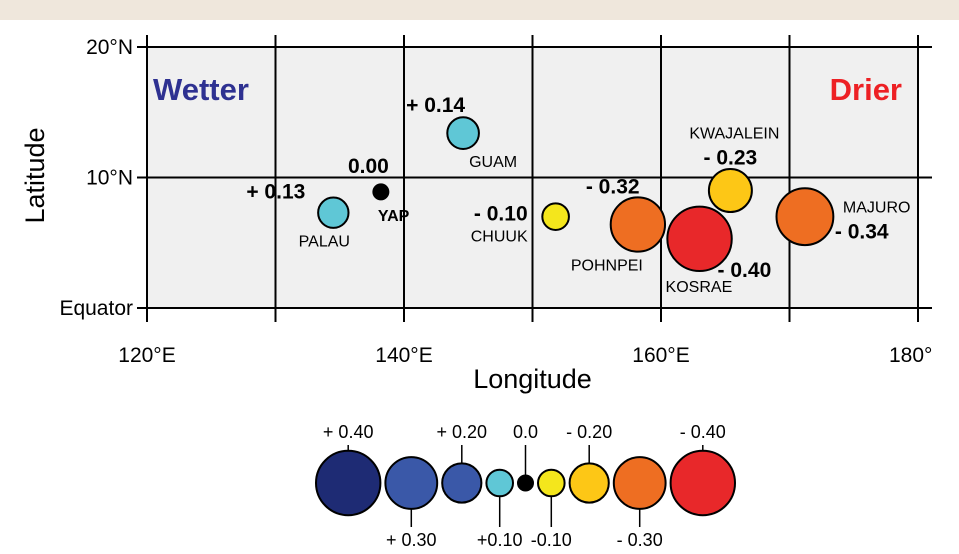 The width and height of the screenshot is (959, 554). What do you see at coordinates (551, 540) in the screenshot?
I see `legend-label: -0.10` at bounding box center [551, 540].